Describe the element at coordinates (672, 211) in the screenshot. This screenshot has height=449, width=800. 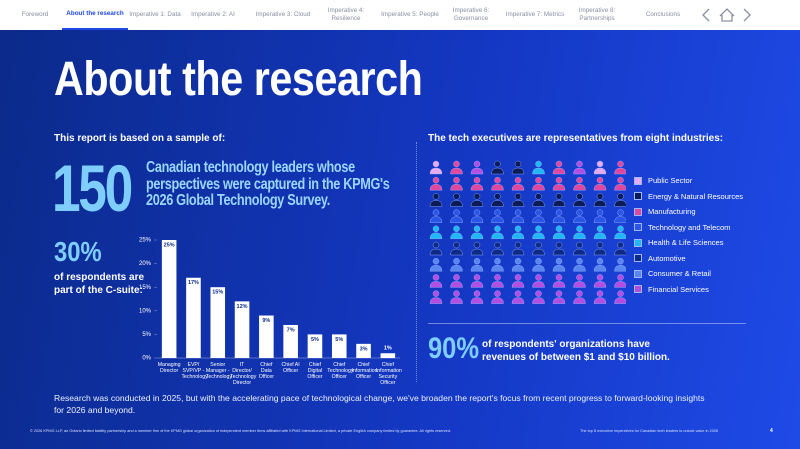
I see `legend-label: Manufacturing` at that location.